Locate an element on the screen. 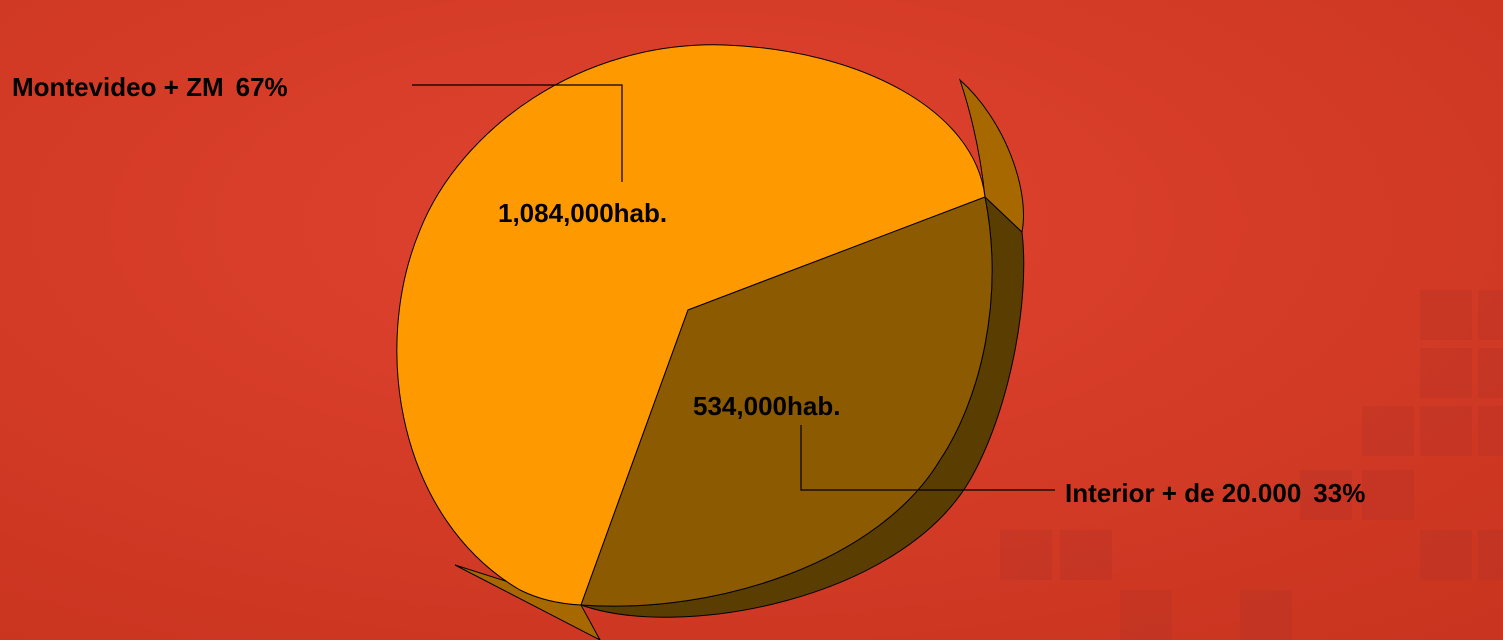 This screenshot has width=1503, height=640. label-montevideo-percent: 67% is located at coordinates (262, 87).